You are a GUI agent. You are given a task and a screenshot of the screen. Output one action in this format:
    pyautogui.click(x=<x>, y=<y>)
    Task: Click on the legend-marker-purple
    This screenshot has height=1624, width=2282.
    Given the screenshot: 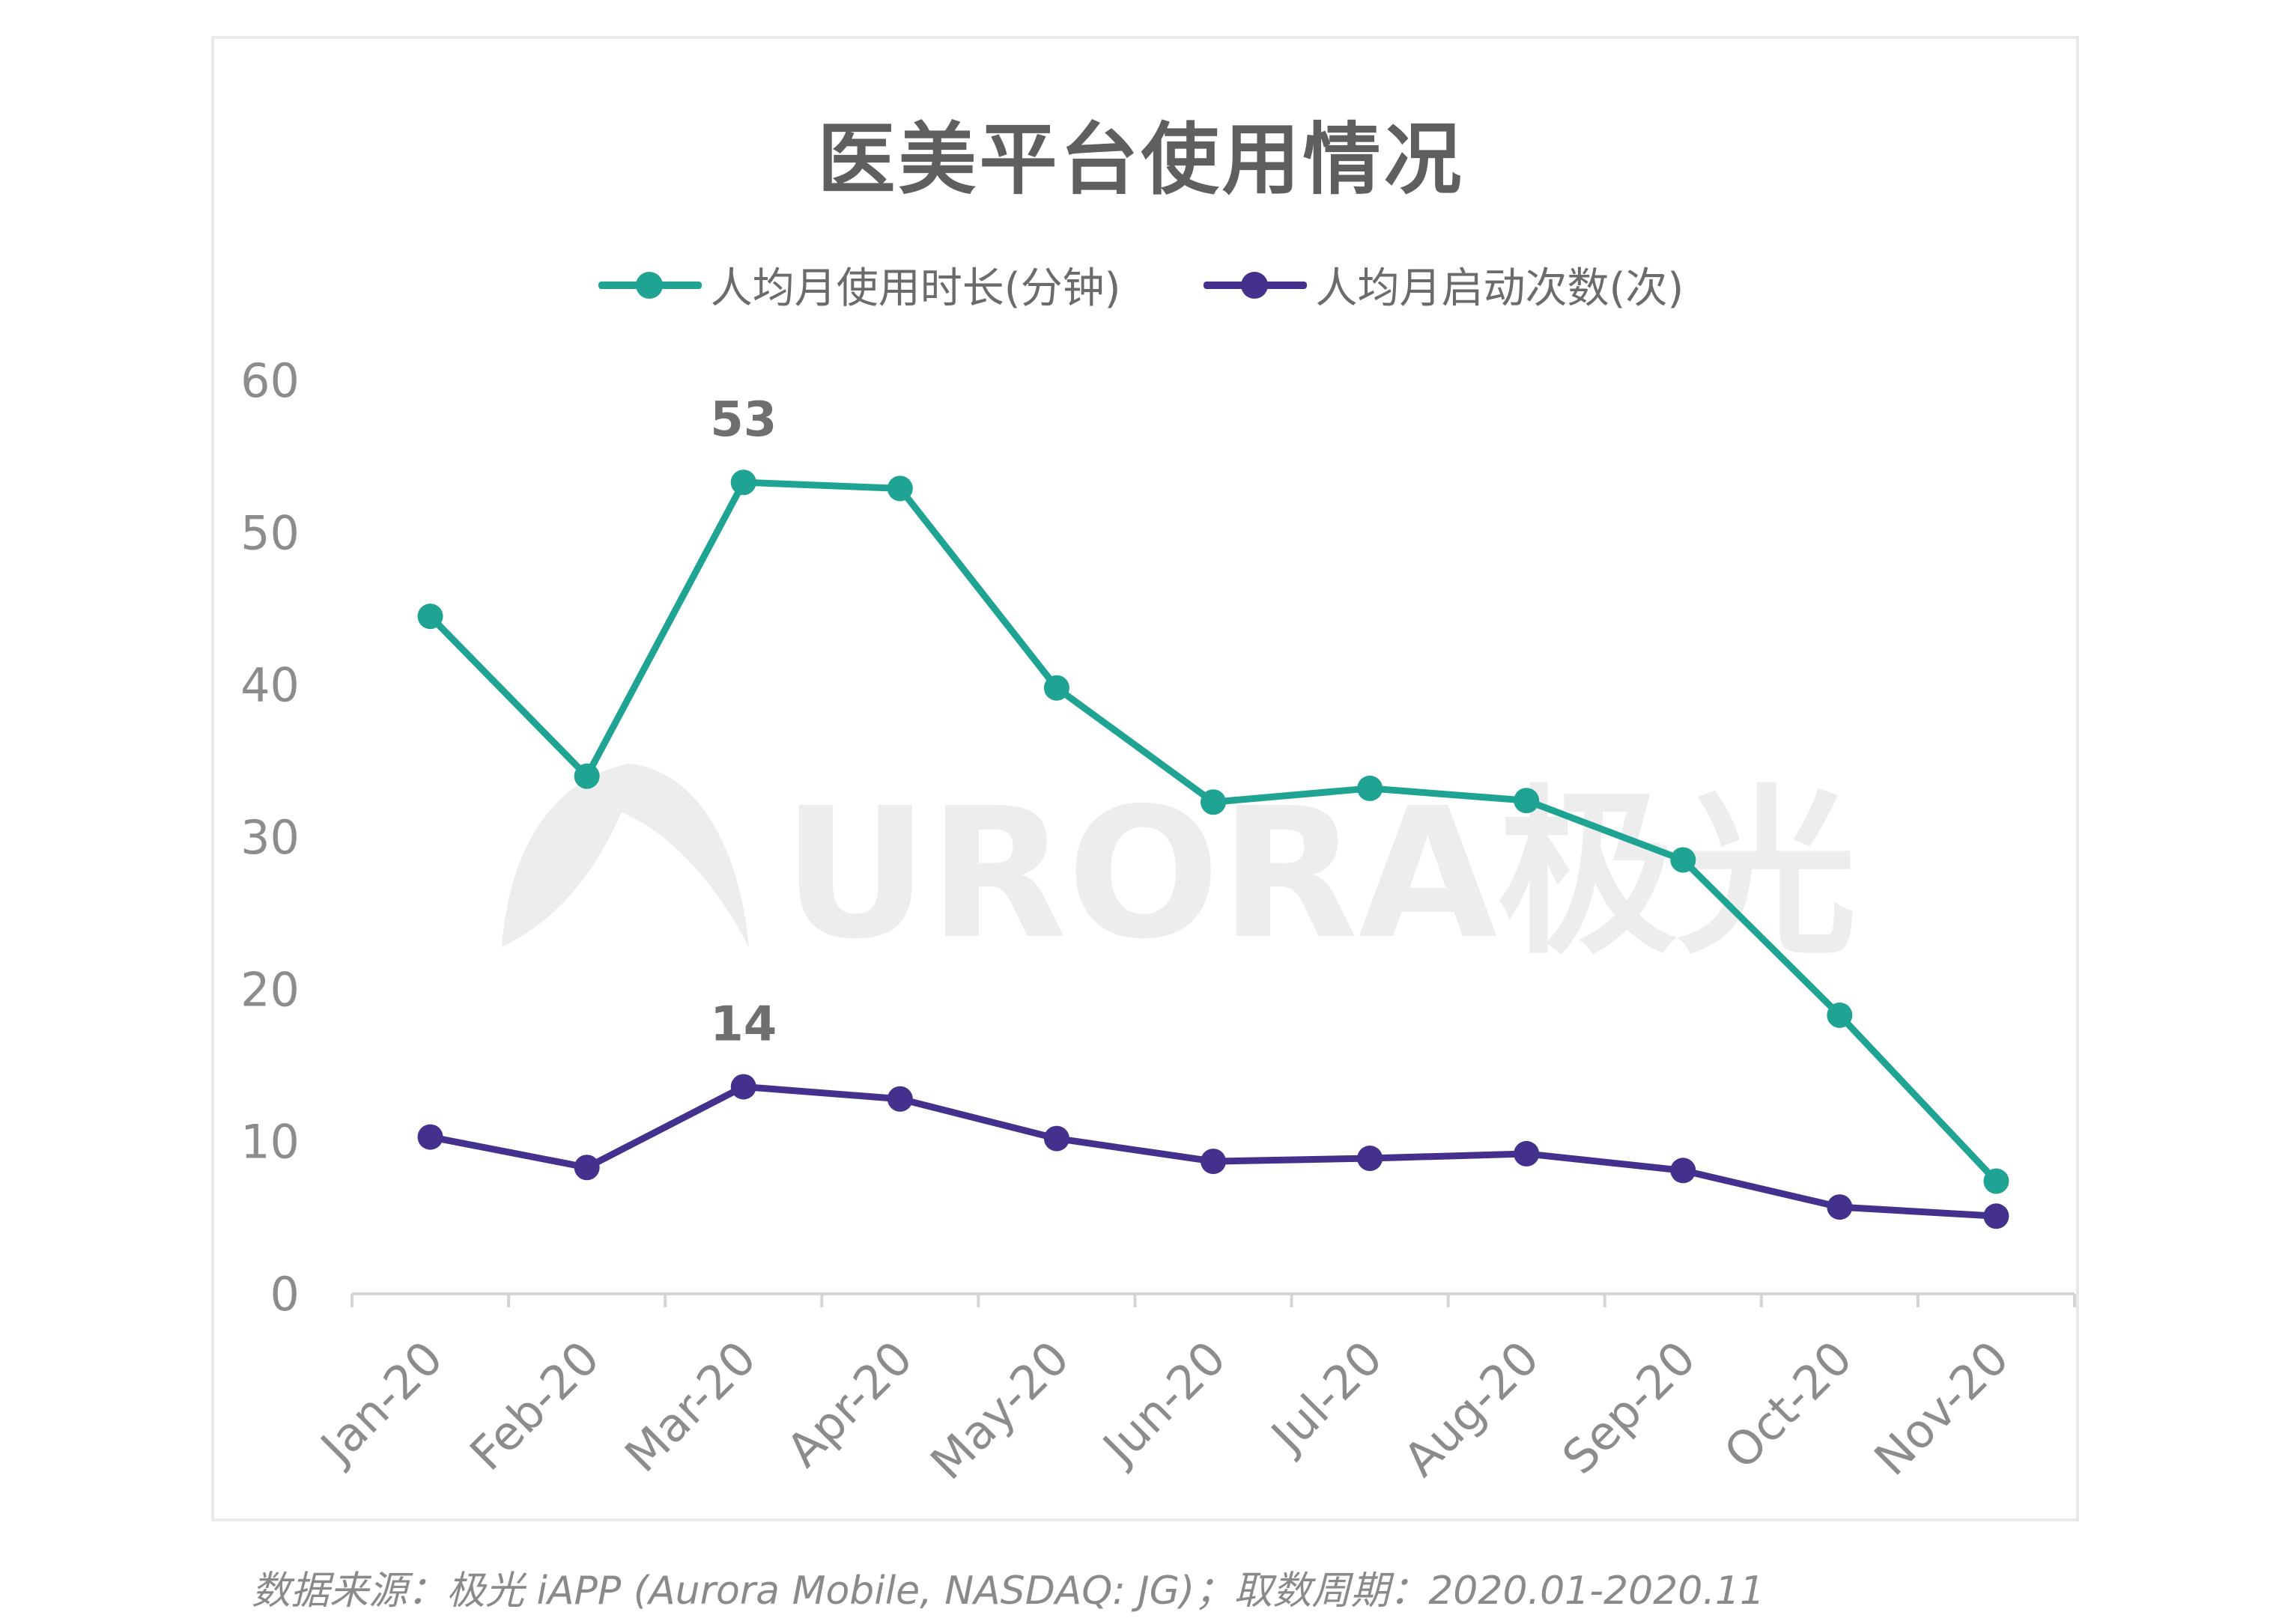 What is the action you would take?
    pyautogui.click(x=1255, y=285)
    